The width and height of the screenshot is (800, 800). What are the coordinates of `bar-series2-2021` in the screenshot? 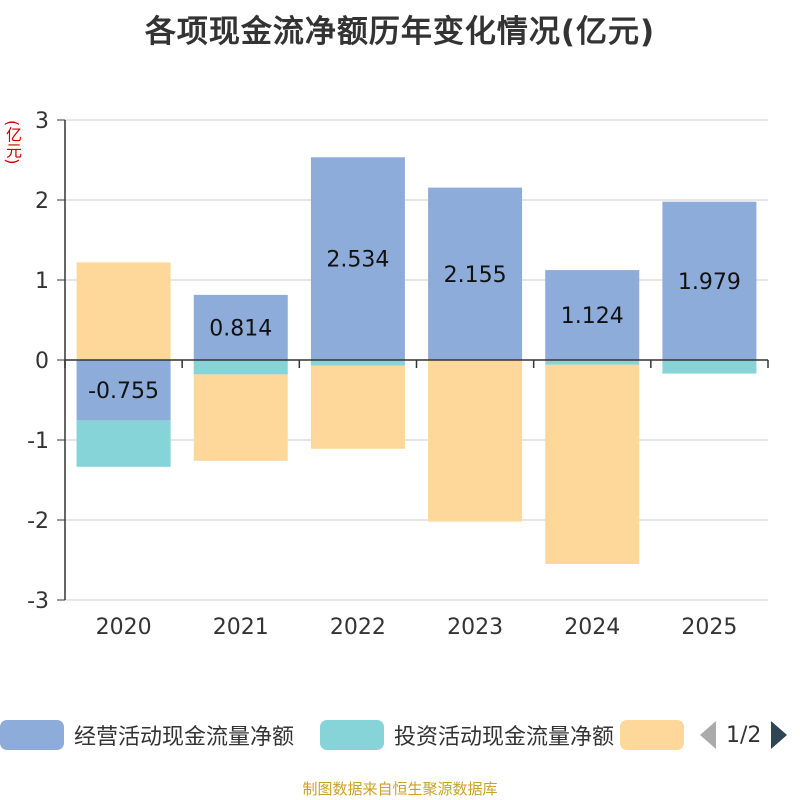 It's located at (240, 417).